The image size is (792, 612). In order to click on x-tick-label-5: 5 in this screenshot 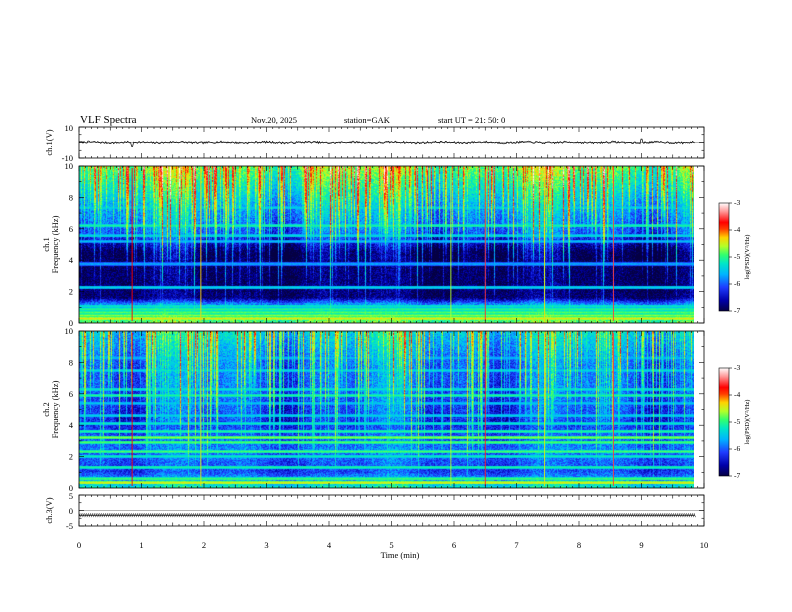, I will do `click(391, 545)`.